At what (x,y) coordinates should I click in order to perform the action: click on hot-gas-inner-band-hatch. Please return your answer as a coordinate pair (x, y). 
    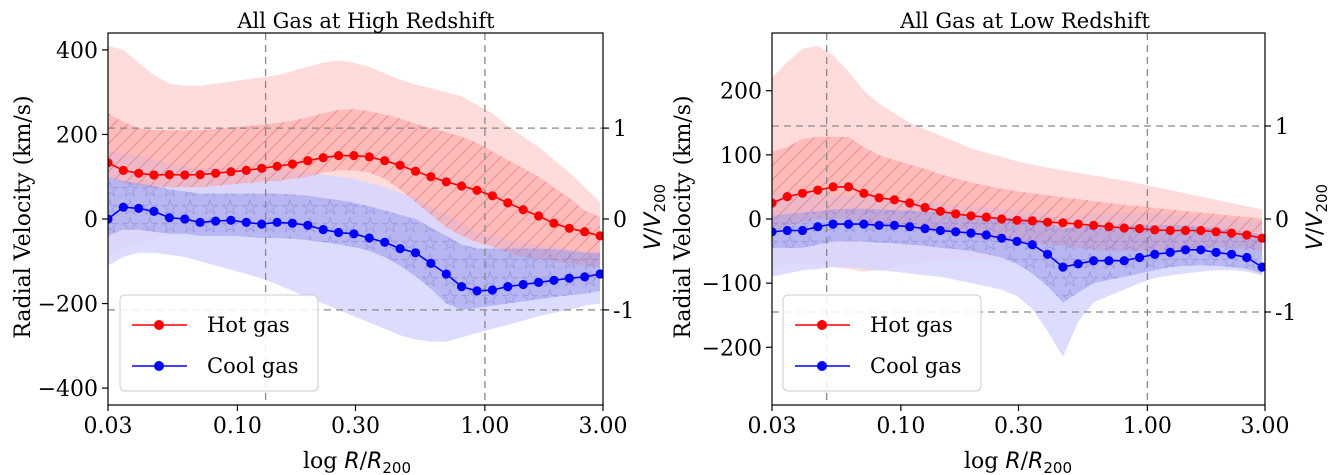
    Looking at the image, I should click on (354, 188).